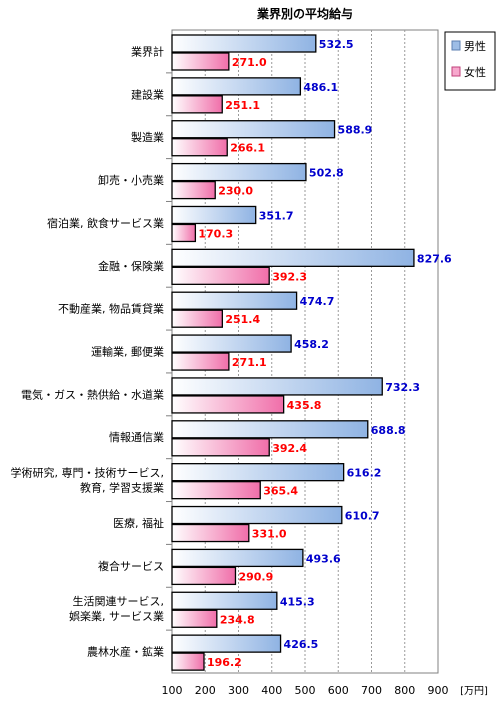  What do you see at coordinates (105, 223) in the screenshot?
I see `category-label: 宿泊業, 飲食サービス業` at bounding box center [105, 223].